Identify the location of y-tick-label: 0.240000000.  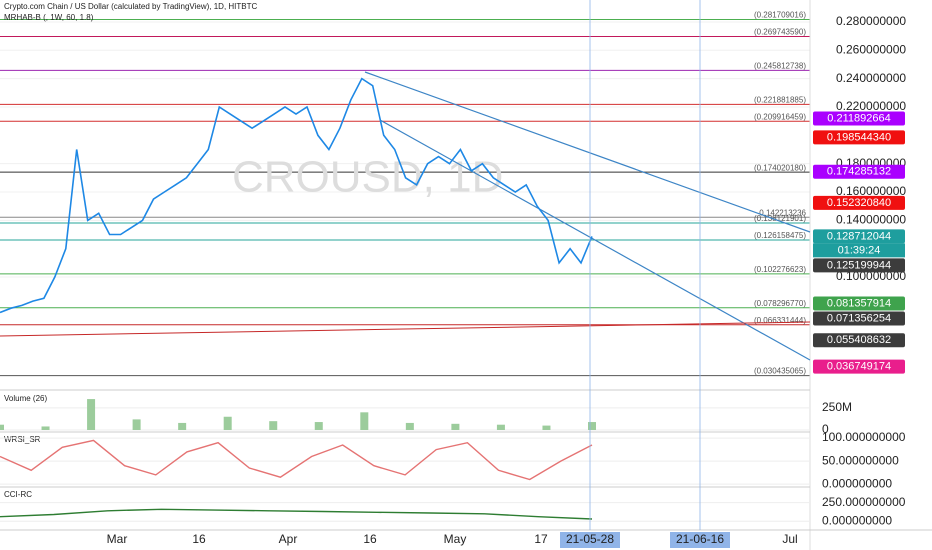
(871, 78).